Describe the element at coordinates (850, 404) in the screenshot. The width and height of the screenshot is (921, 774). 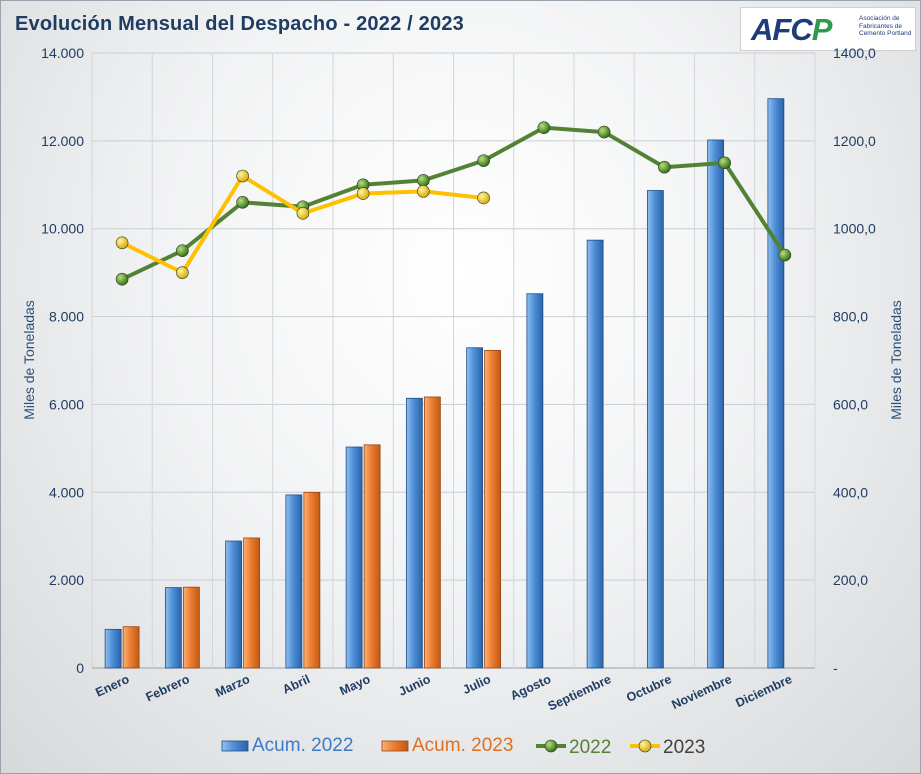
I see `right-tick-label: 600,0` at that location.